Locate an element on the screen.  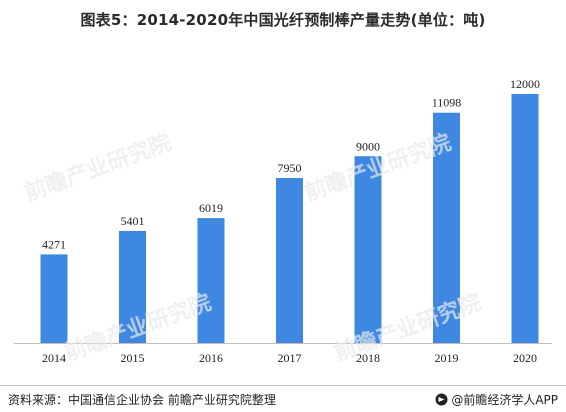
brand-credit: @前瞻经济学人APP is located at coordinates (496, 399).